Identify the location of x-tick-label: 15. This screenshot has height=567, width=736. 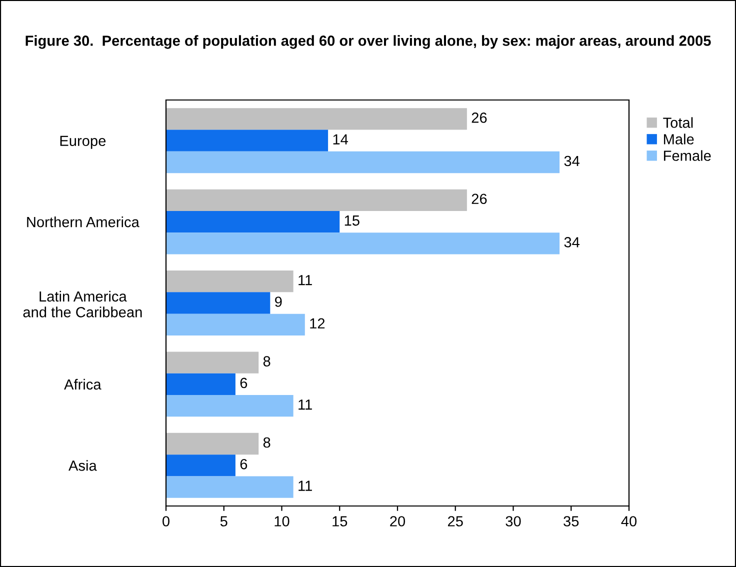
(340, 521).